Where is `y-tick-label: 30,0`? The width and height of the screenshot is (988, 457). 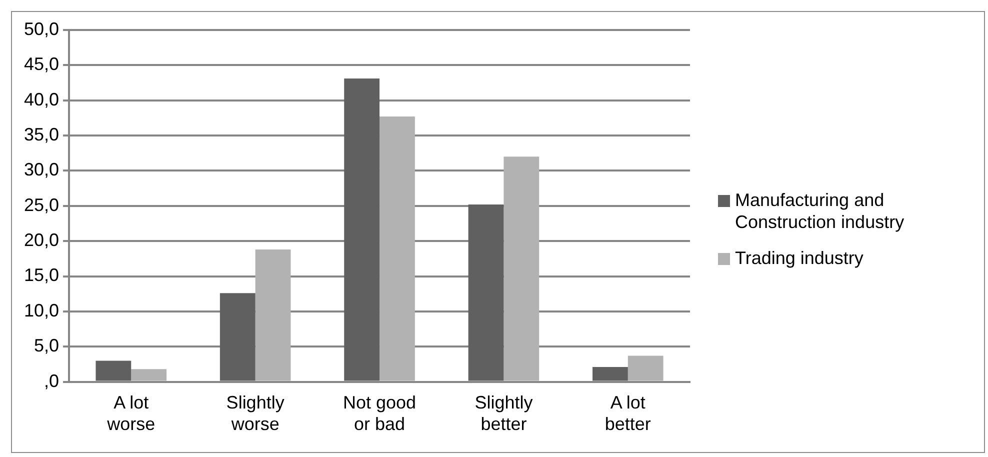
y-tick-label: 30,0 is located at coordinates (42, 170).